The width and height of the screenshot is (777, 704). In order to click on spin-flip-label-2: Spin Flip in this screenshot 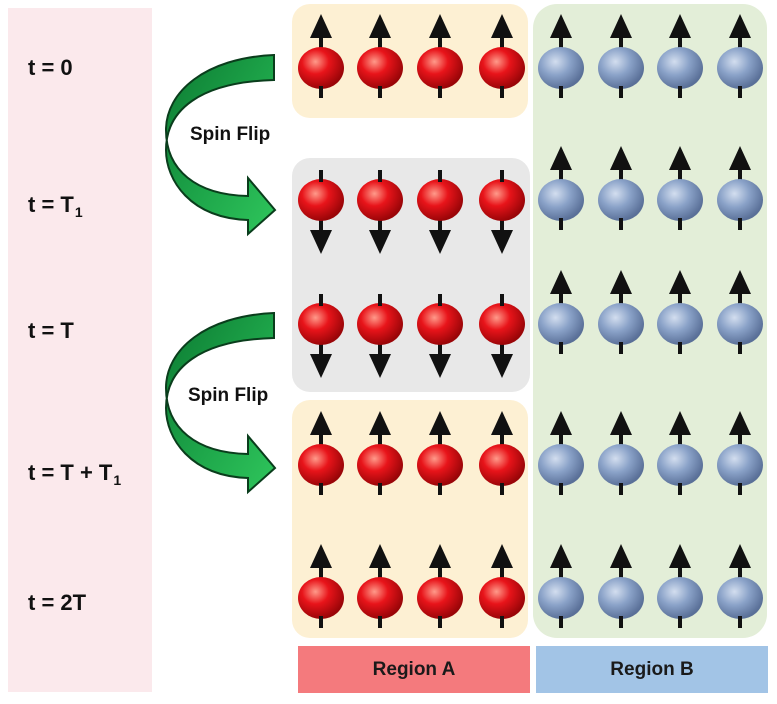, I will do `click(228, 395)`.